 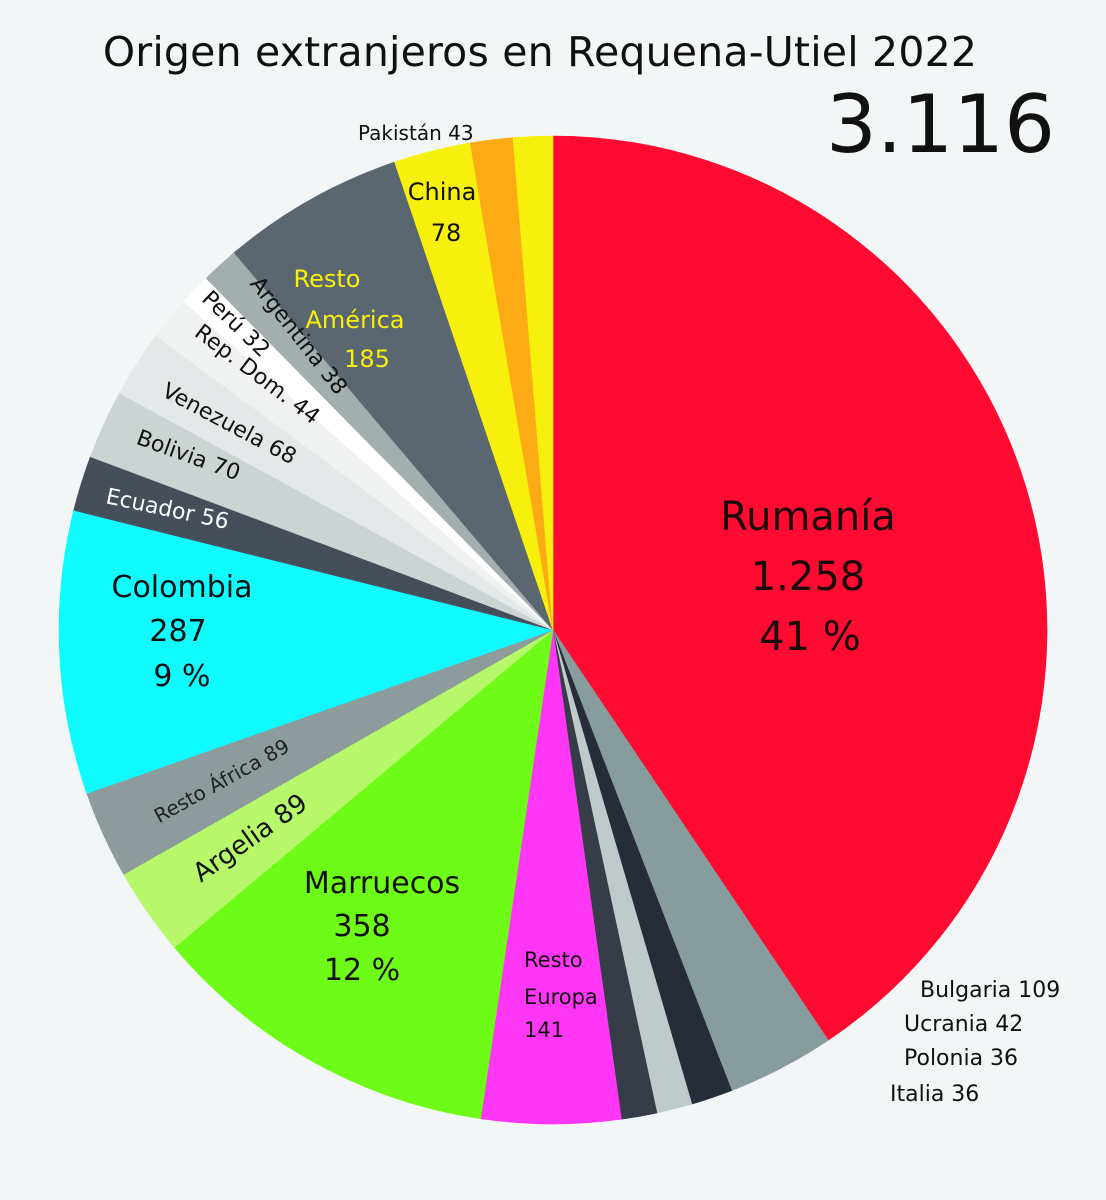 What do you see at coordinates (177, 631) in the screenshot?
I see `label-colombia-value: 287` at bounding box center [177, 631].